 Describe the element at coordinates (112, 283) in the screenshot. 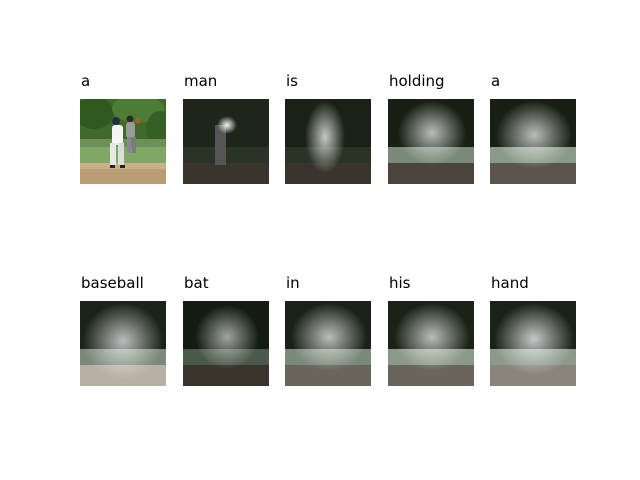

I see `word-label: baseball` at that location.